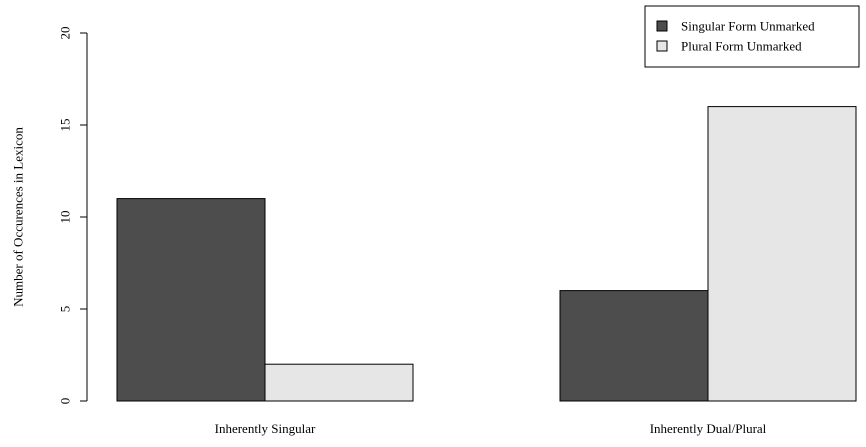 The width and height of the screenshot is (866, 447). What do you see at coordinates (65, 401) in the screenshot?
I see `y-tick-label: 0` at bounding box center [65, 401].